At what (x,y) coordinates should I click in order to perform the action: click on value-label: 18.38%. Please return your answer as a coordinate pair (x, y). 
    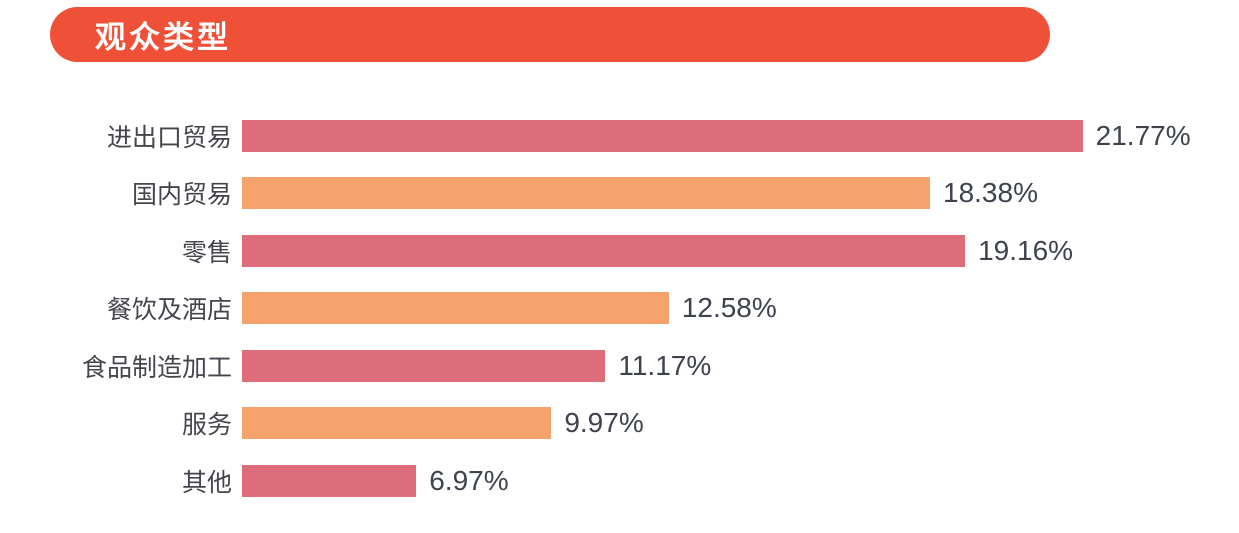
    Looking at the image, I should click on (990, 193).